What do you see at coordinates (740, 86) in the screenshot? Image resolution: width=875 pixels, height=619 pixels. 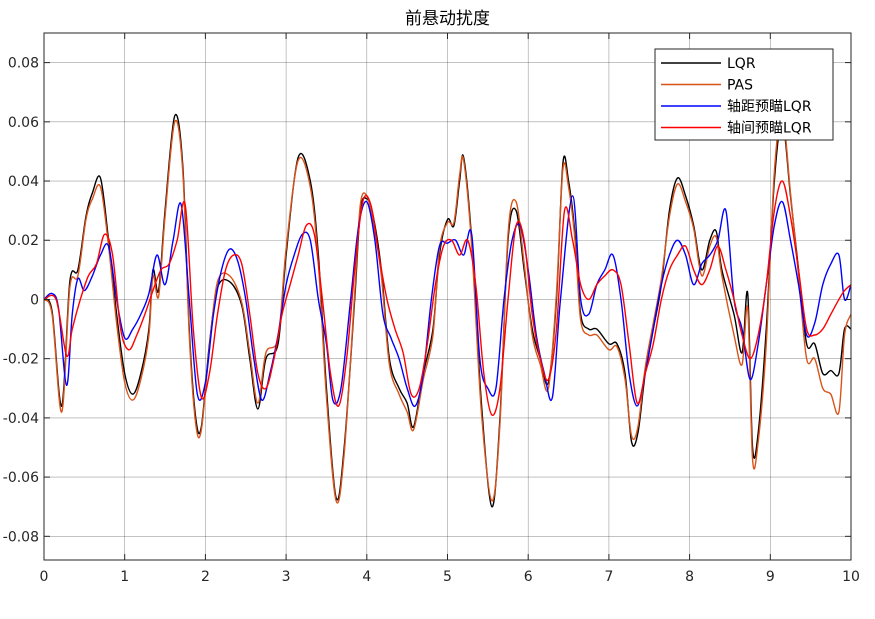 I see `legend-label-2: PAS` at bounding box center [740, 86].